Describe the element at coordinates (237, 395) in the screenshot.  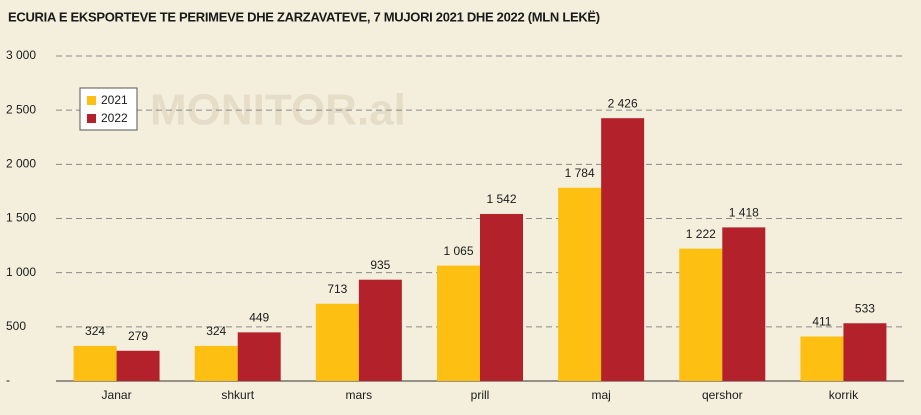
I see `x-tick-label: shkurt` at that location.